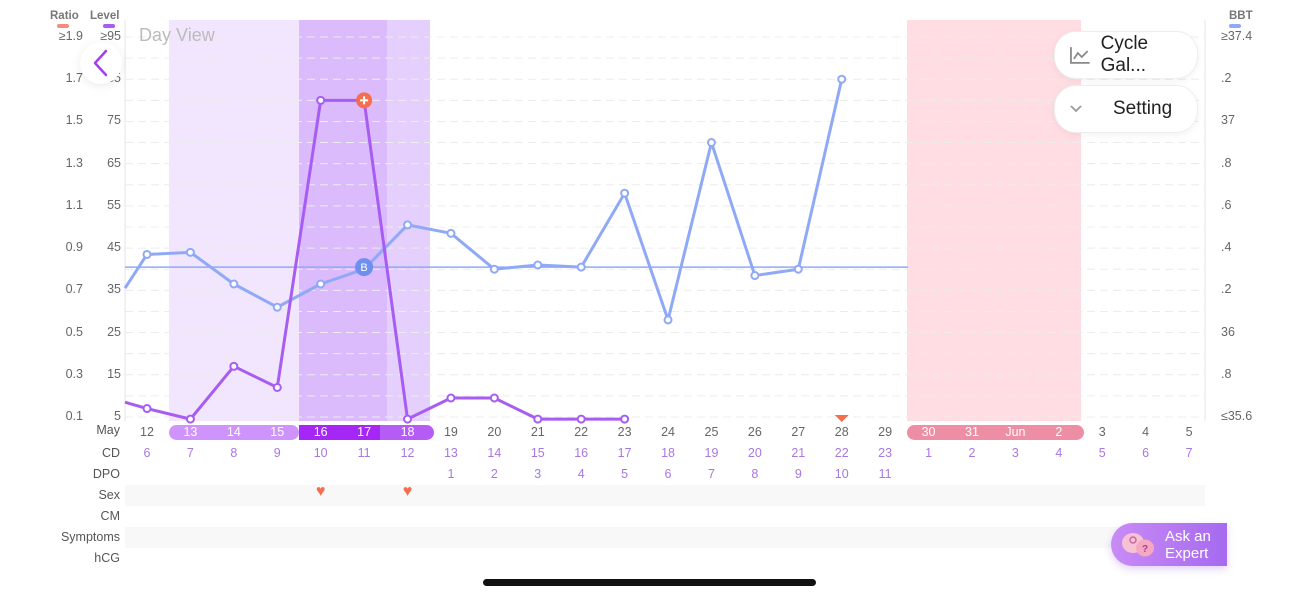  I want to click on predicted-period-bg, so click(994, 220).